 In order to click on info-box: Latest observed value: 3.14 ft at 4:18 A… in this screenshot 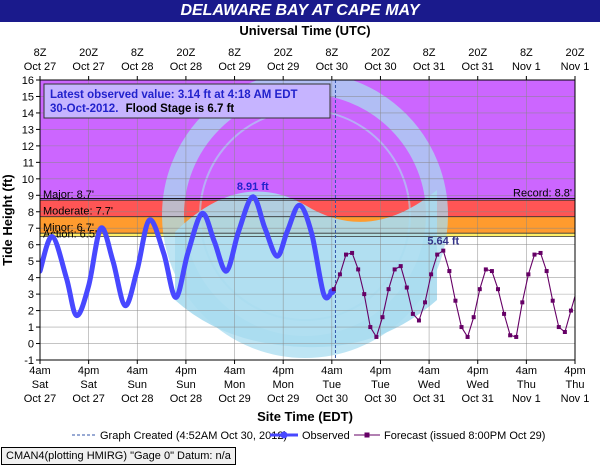, I will do `click(187, 101)`.